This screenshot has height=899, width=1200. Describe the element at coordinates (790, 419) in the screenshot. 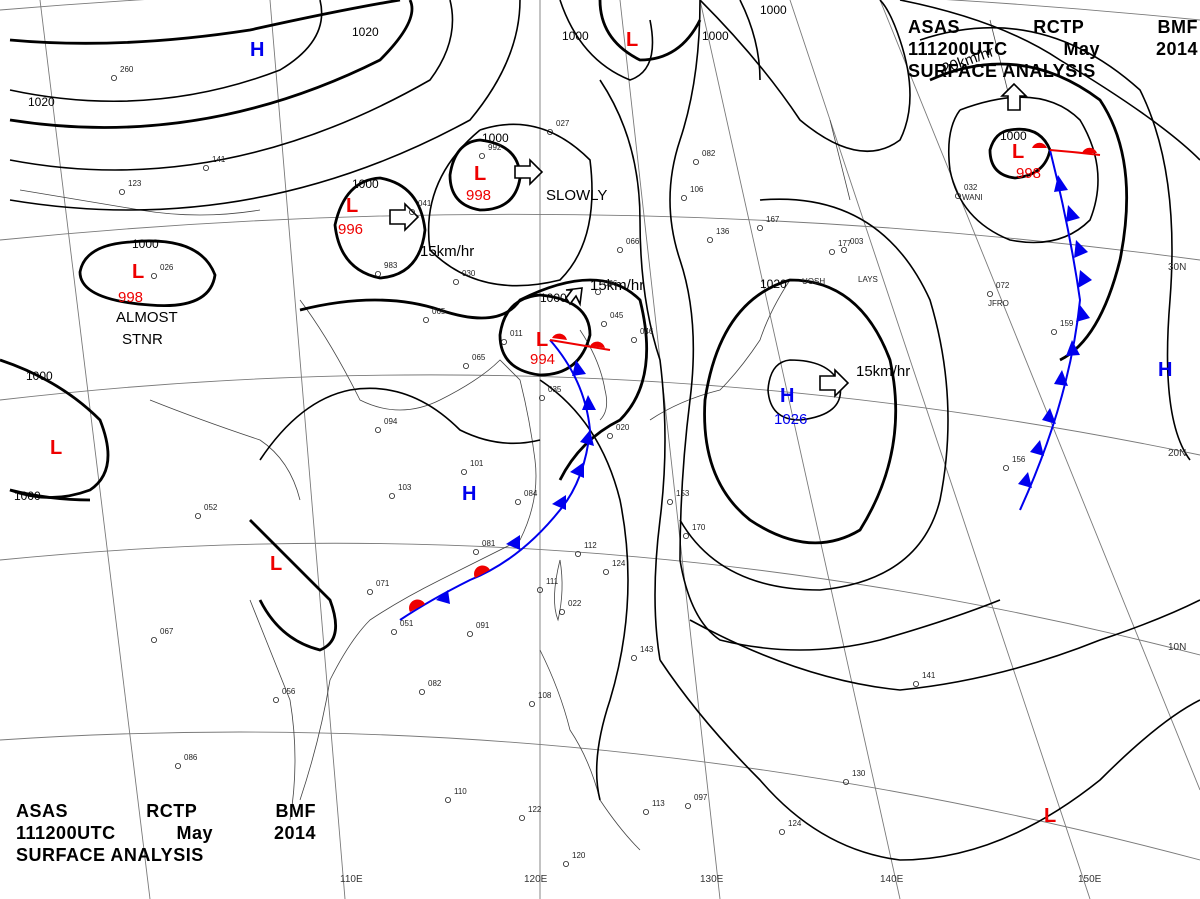

I see `high-center-value: 1026` at that location.